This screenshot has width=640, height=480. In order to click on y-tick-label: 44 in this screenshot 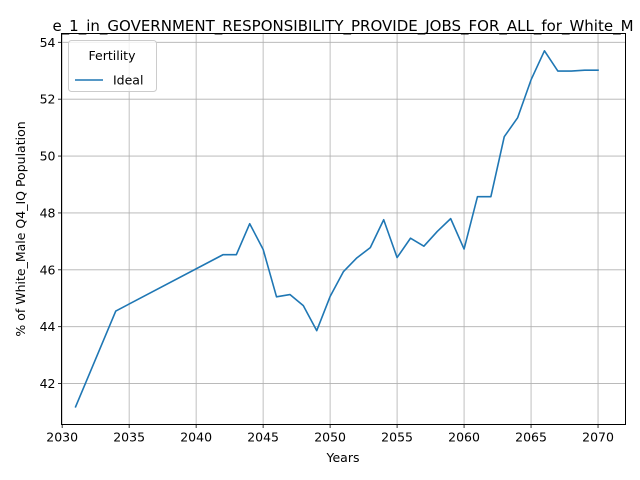, I will do `click(48, 326)`.